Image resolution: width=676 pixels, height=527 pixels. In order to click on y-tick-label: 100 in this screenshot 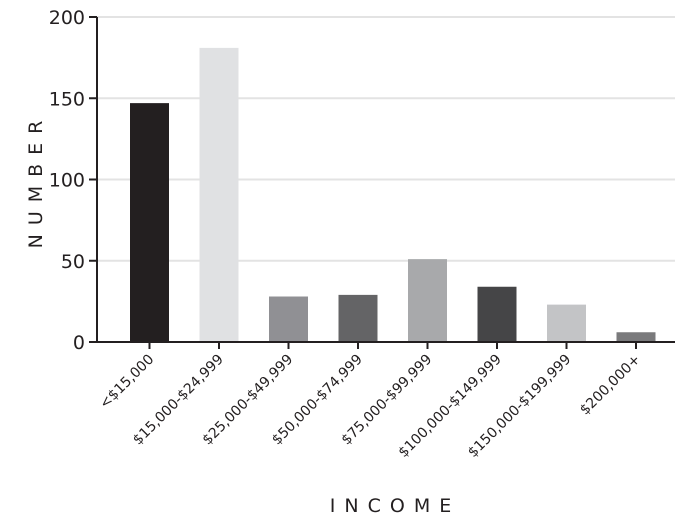, I will do `click(67, 181)`.